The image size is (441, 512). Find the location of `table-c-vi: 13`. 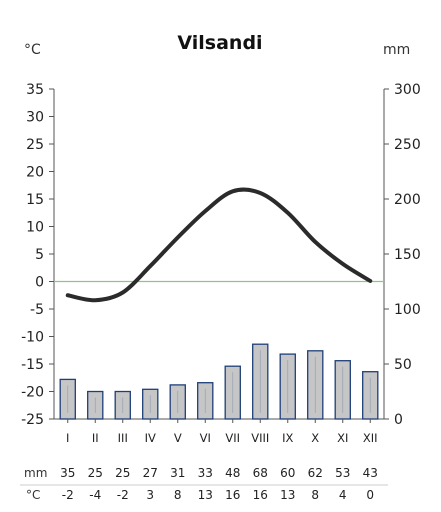

table-c-vi: 13 is located at coordinates (205, 495).